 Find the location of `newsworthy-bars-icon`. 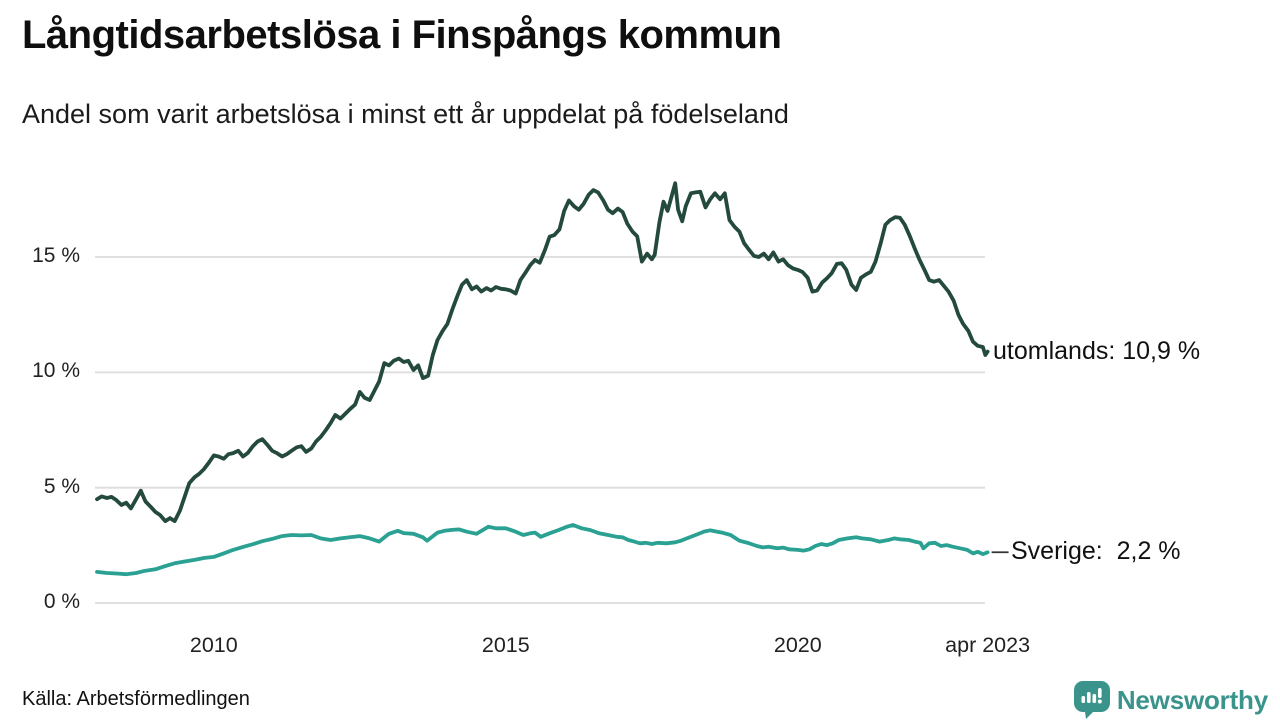

newsworthy-bars-icon is located at coordinates (1091, 700).